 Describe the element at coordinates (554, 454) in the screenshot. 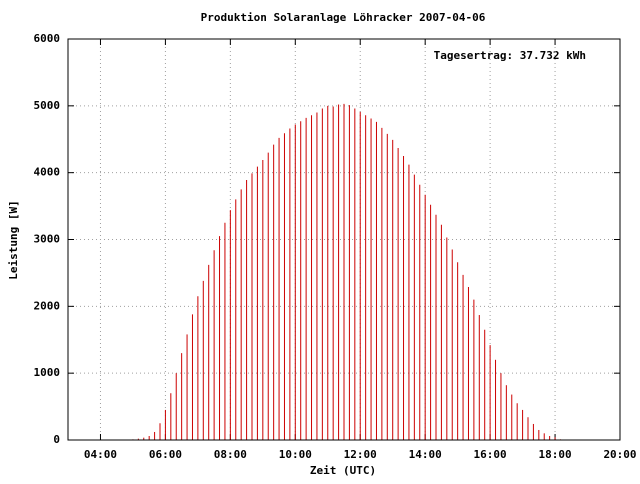

I see `x-tick-label: 18:00` at that location.